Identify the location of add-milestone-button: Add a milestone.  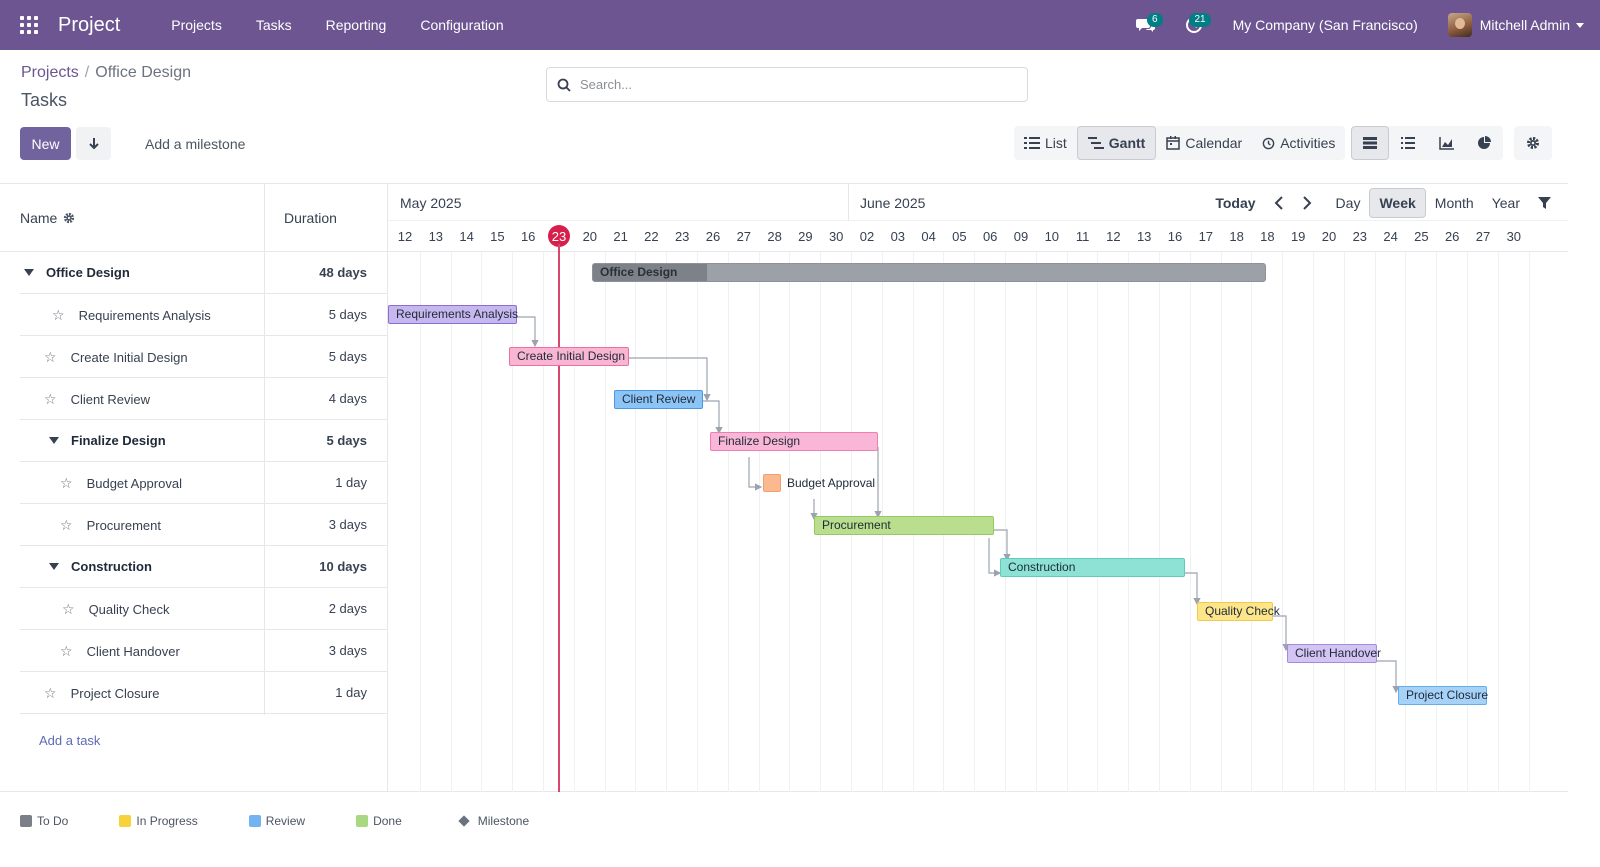
(195, 144).